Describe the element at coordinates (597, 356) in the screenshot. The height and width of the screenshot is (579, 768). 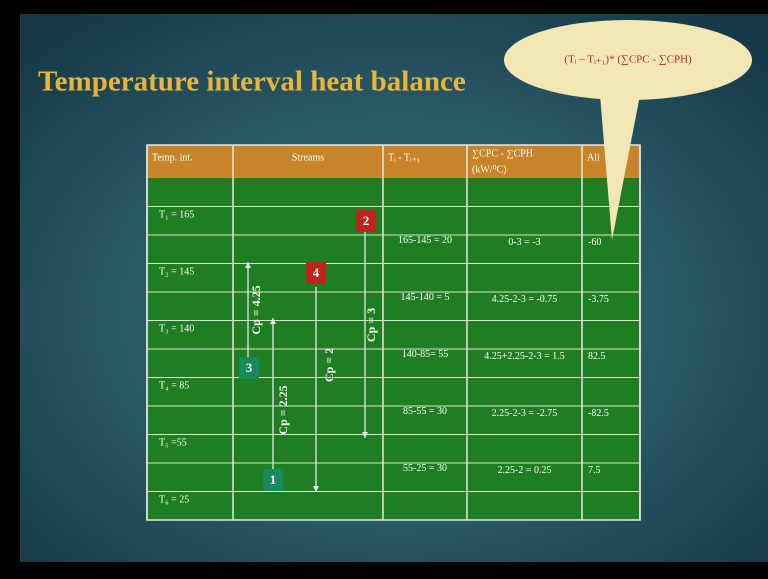
I see `interval-heat: 82.5` at that location.